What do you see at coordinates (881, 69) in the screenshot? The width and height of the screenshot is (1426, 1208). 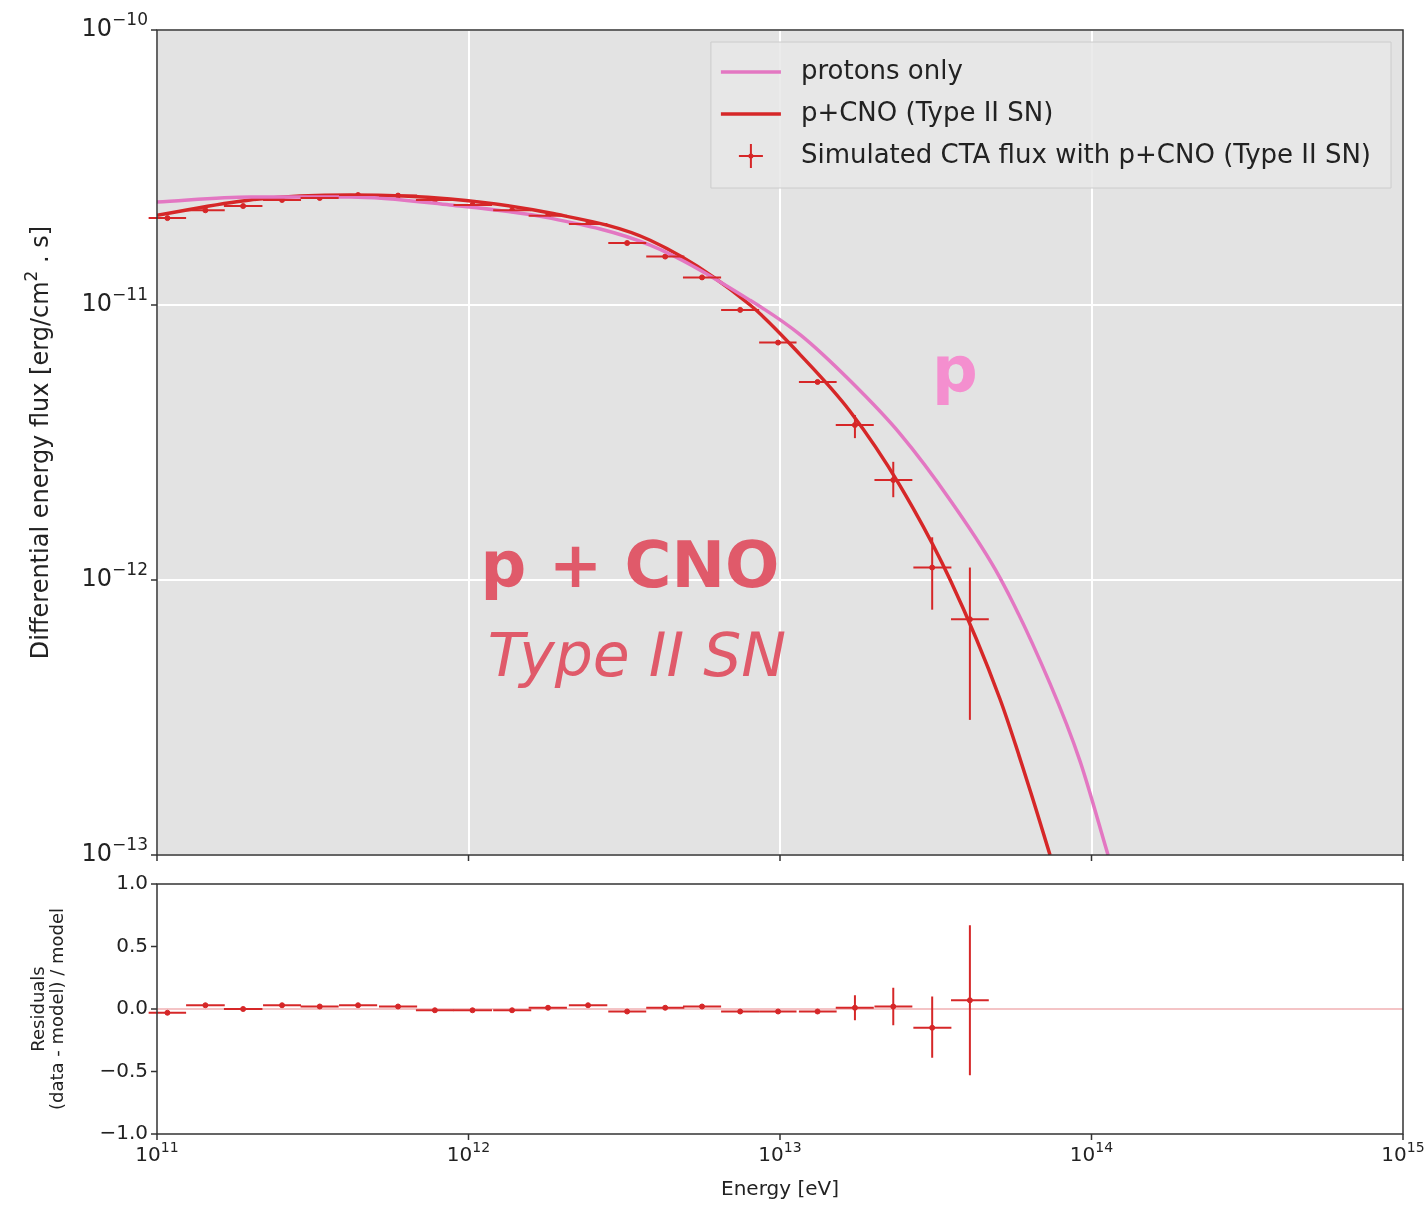 I see `legend-label: protons only` at bounding box center [881, 69].